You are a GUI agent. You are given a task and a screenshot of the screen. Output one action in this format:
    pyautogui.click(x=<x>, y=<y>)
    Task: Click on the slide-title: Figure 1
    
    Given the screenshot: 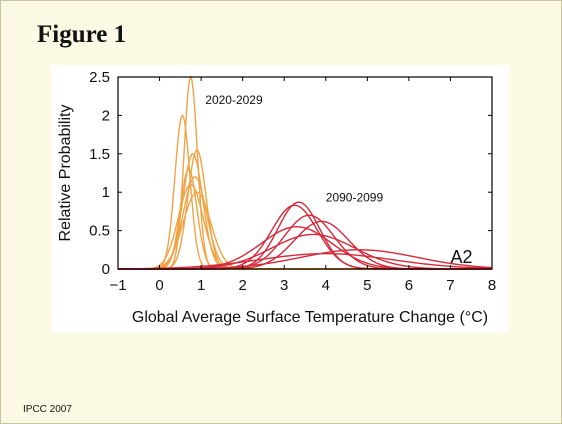 What is the action you would take?
    pyautogui.click(x=82, y=34)
    